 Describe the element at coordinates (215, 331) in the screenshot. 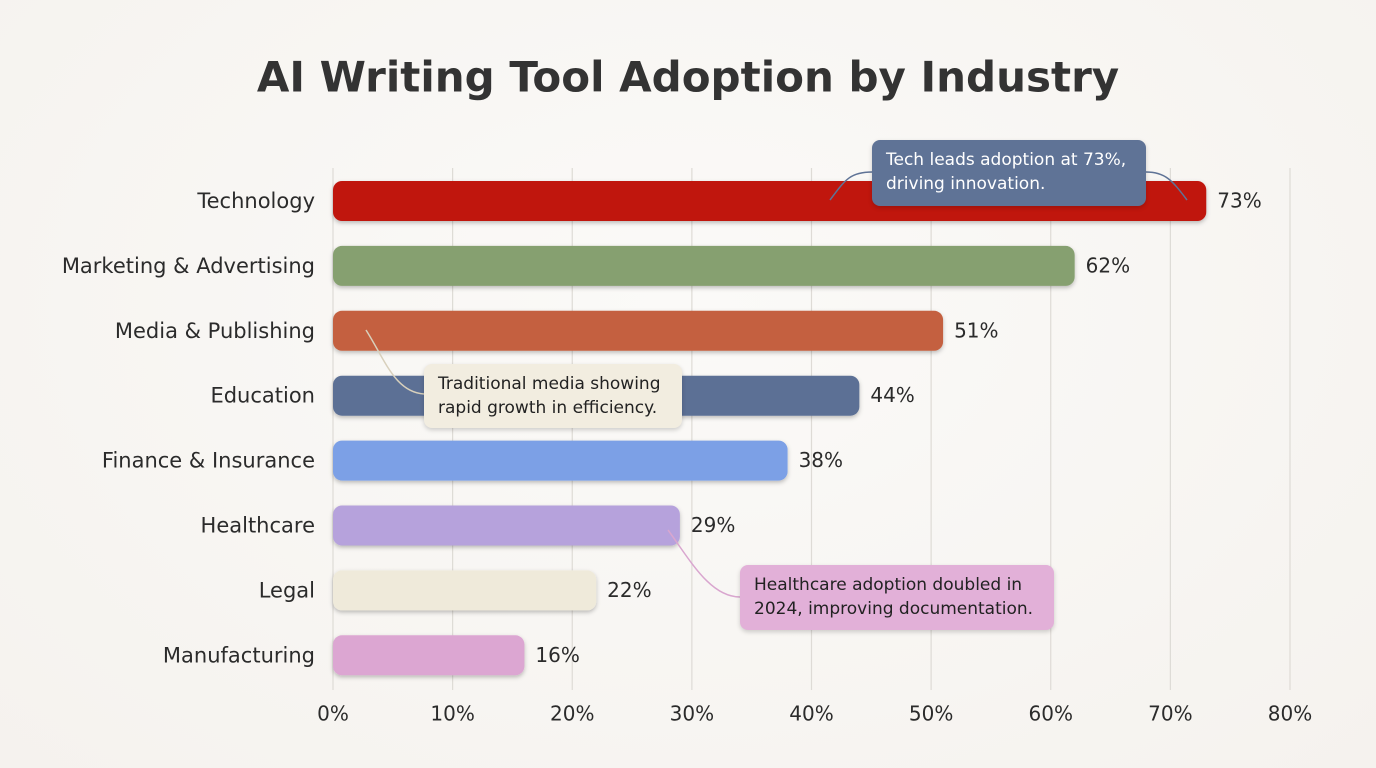

I see `y-tick-label: Media & Publishing` at that location.